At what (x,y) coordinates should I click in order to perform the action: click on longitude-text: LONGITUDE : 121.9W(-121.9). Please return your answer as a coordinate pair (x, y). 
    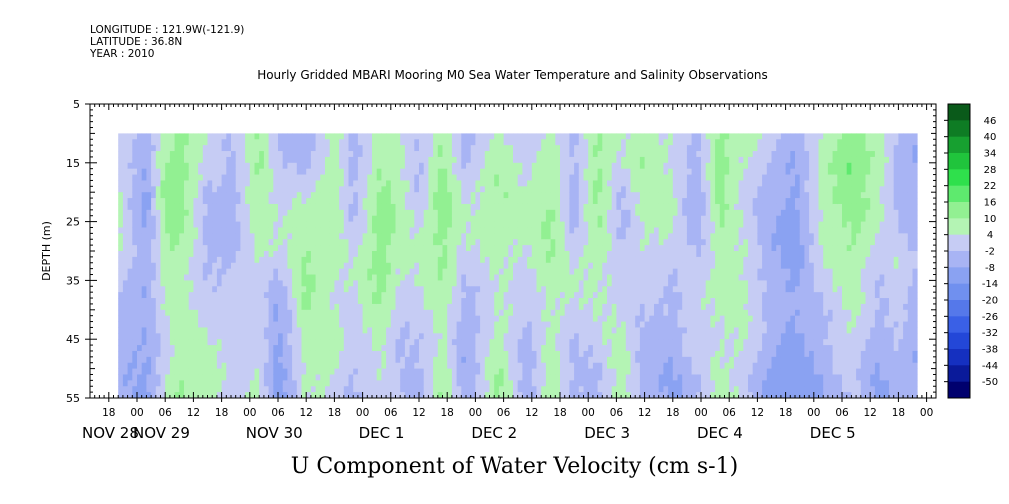
    Looking at the image, I should click on (167, 30).